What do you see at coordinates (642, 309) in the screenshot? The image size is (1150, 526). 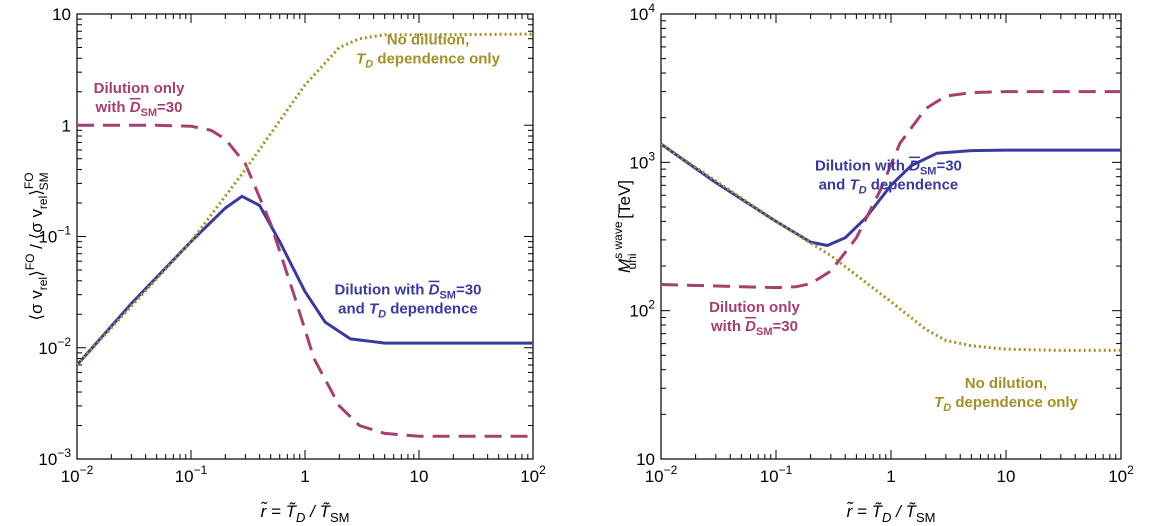 I see `y-tick-label: 10²` at bounding box center [642, 309].